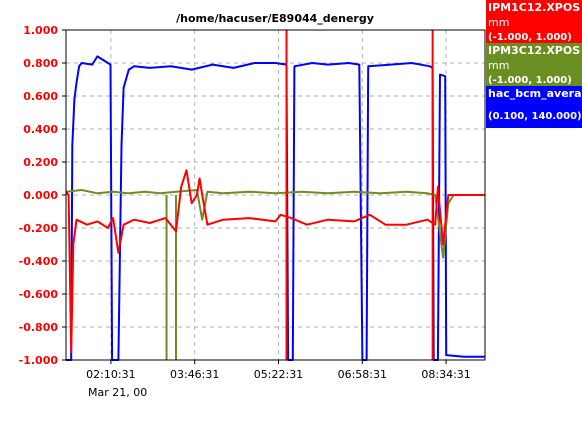 The width and height of the screenshot is (582, 427). I want to click on legend-entry-ipm1c12: IPM1C12.XPOS mm (-1.000, 1.000), so click(534, 21).